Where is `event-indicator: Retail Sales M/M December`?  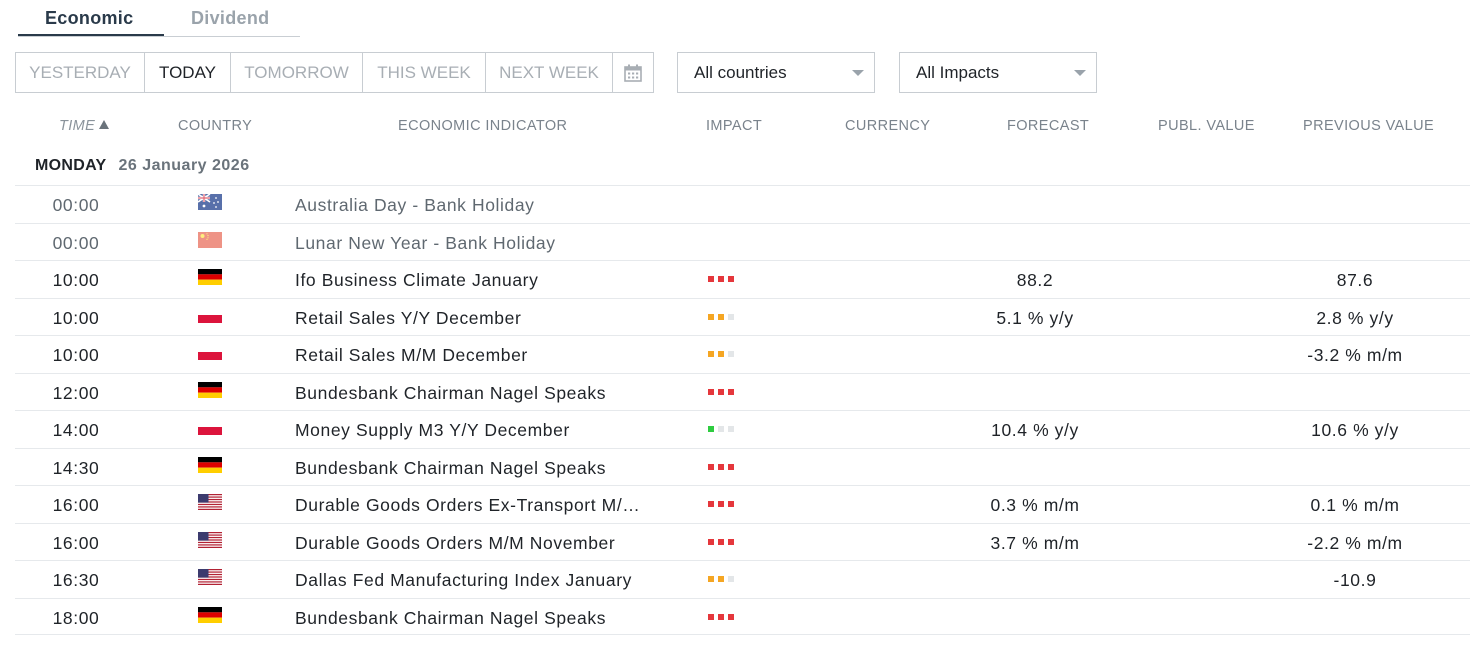
event-indicator: Retail Sales M/M December is located at coordinates (411, 355).